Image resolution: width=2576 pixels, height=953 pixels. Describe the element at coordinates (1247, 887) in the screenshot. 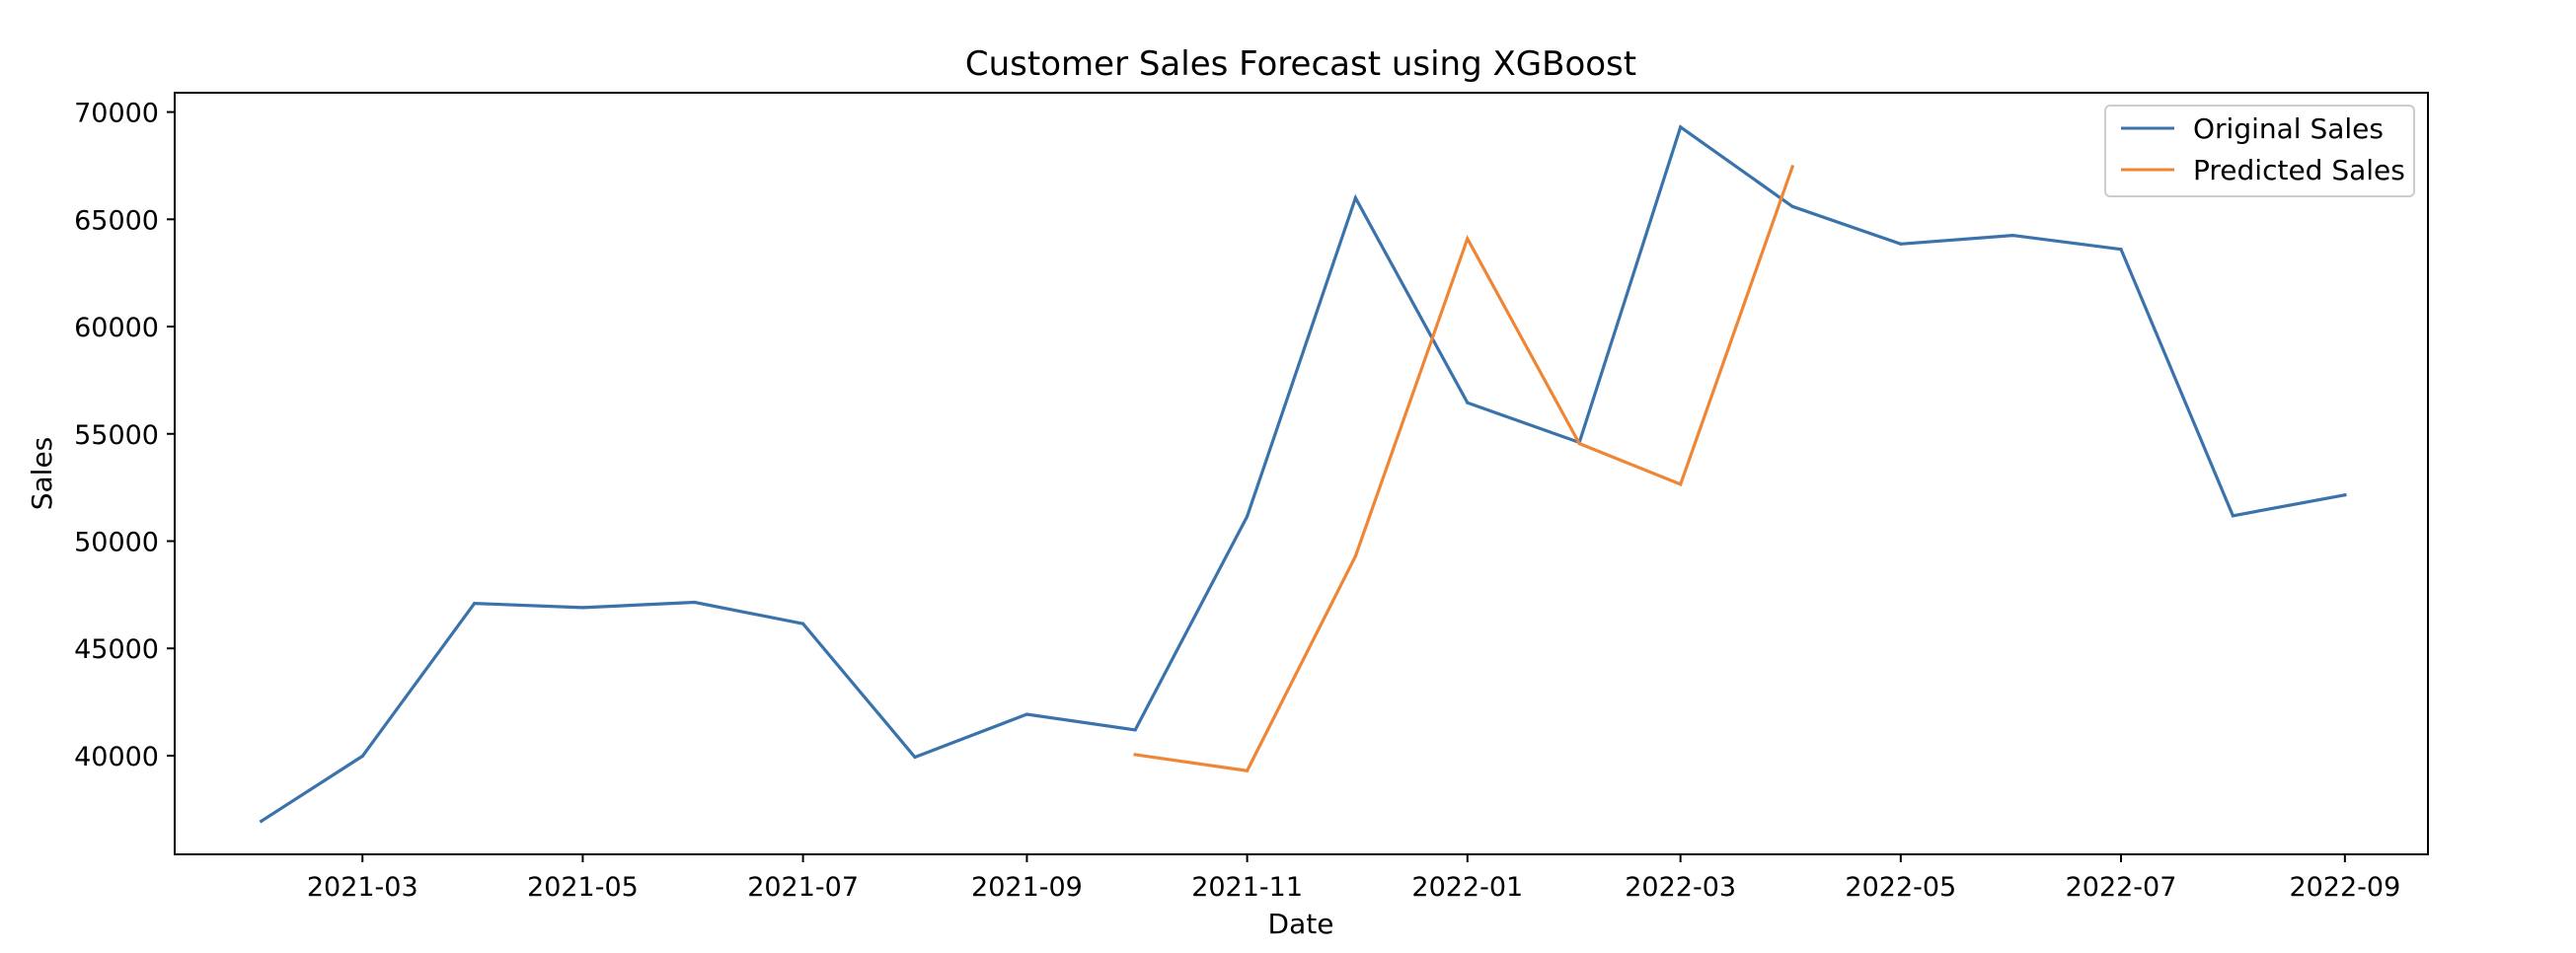

I see `x-tick-label: 2021-11` at that location.